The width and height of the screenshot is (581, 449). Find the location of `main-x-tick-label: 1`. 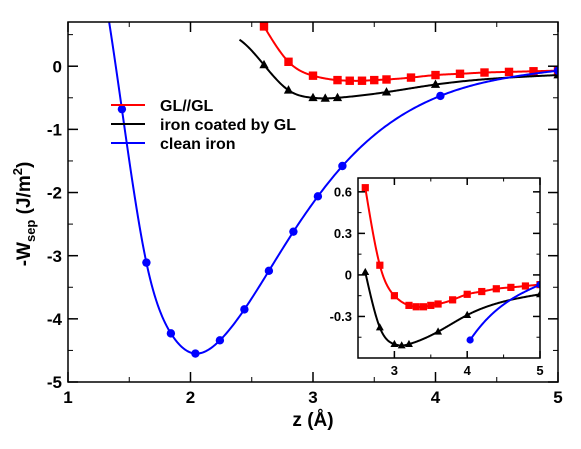

main-x-tick-label: 1 is located at coordinates (67, 397).